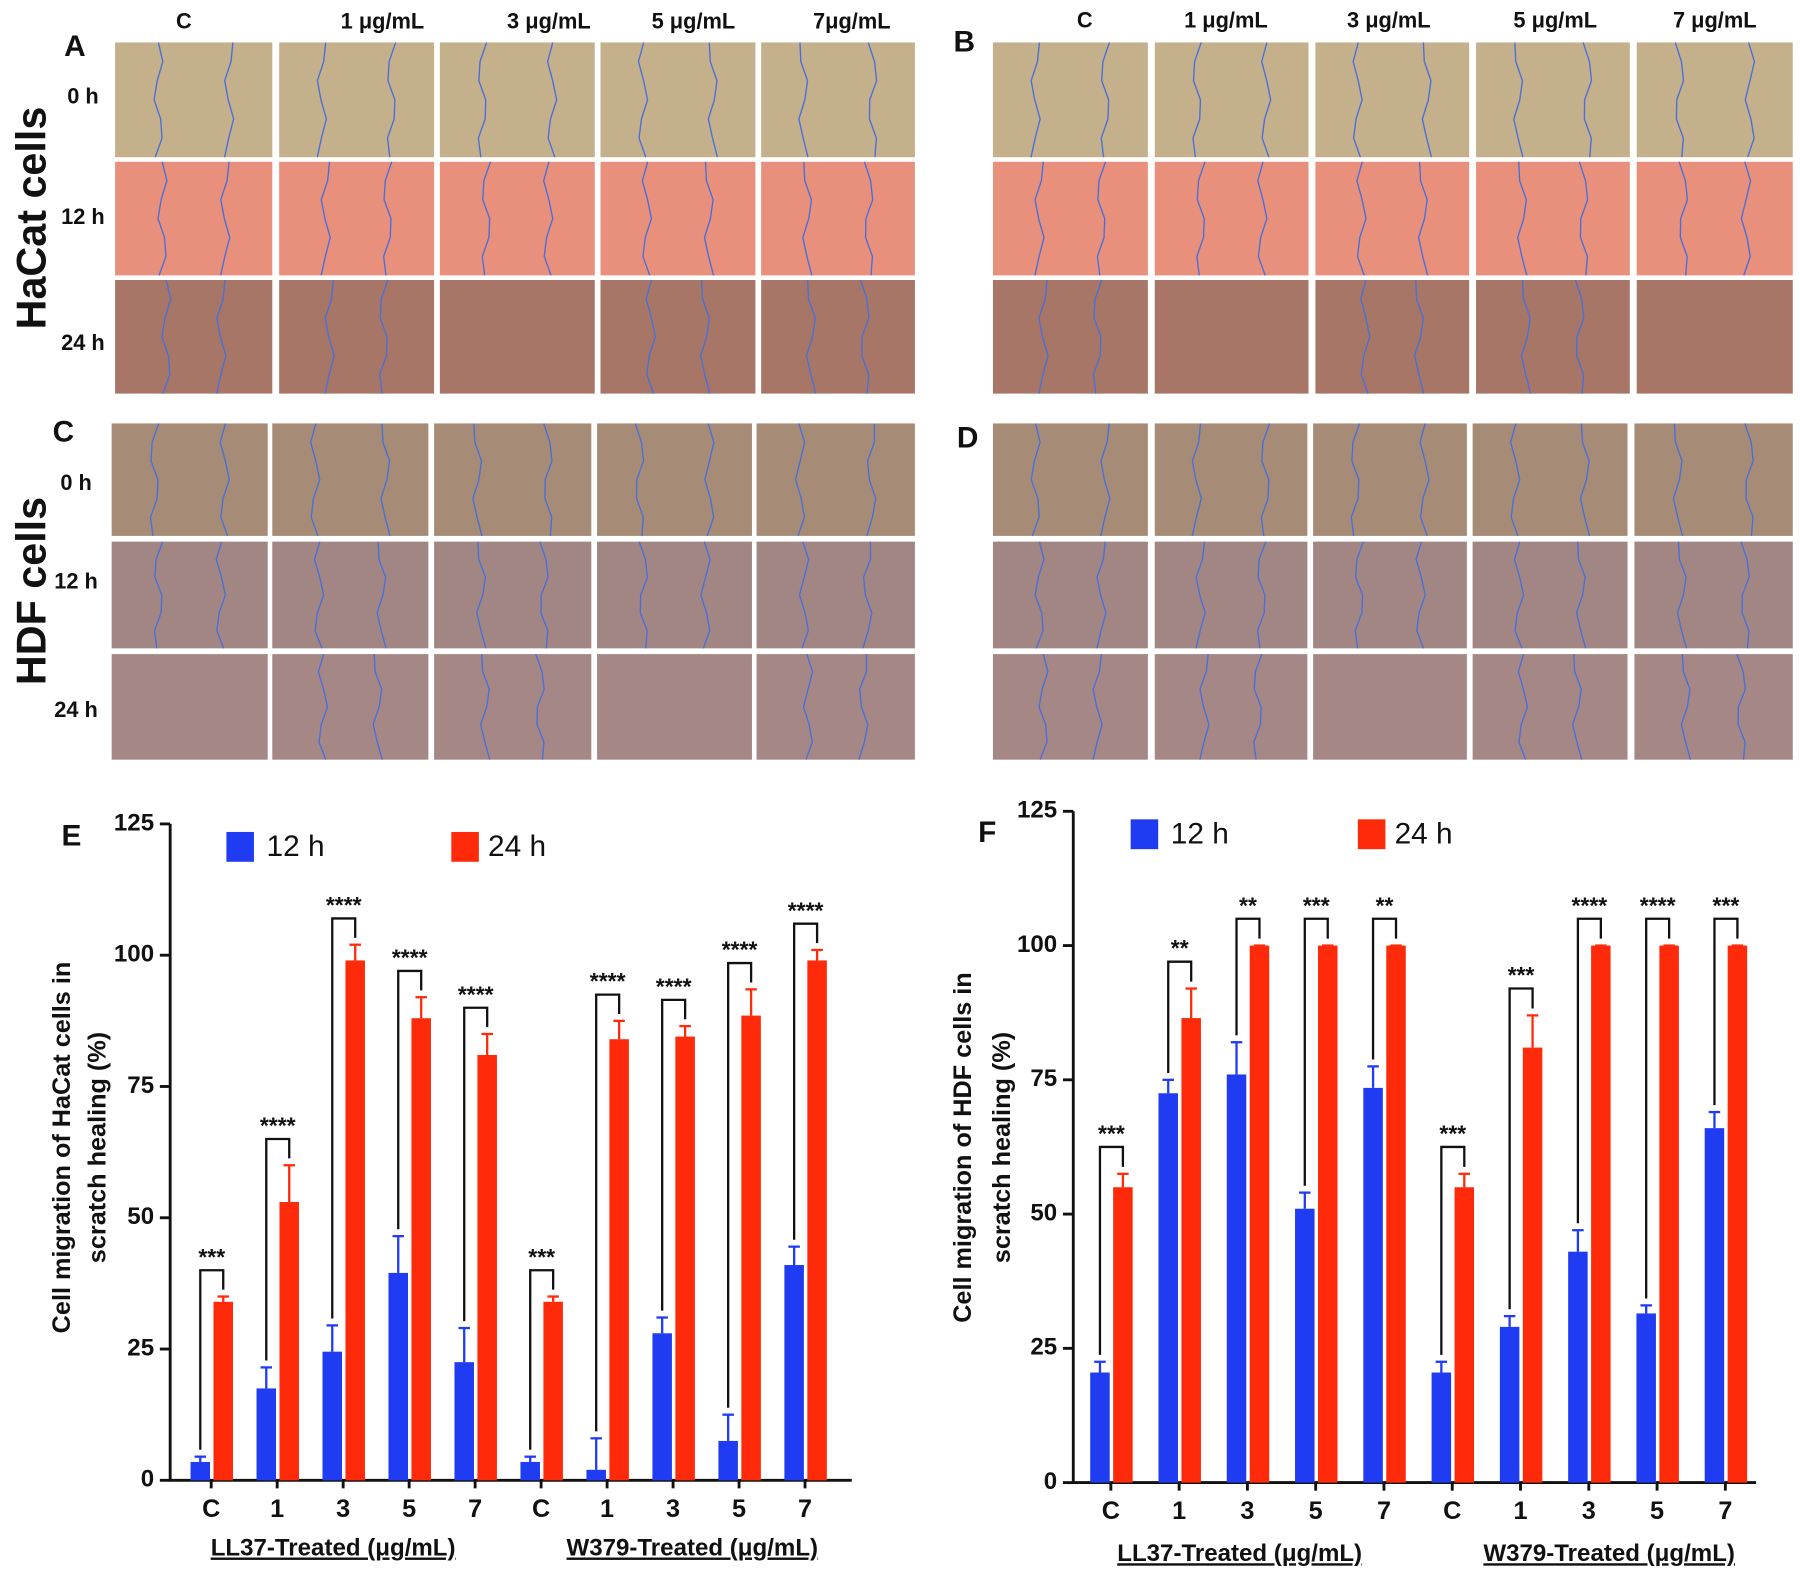  I want to click on panel-label: A, so click(75, 46).